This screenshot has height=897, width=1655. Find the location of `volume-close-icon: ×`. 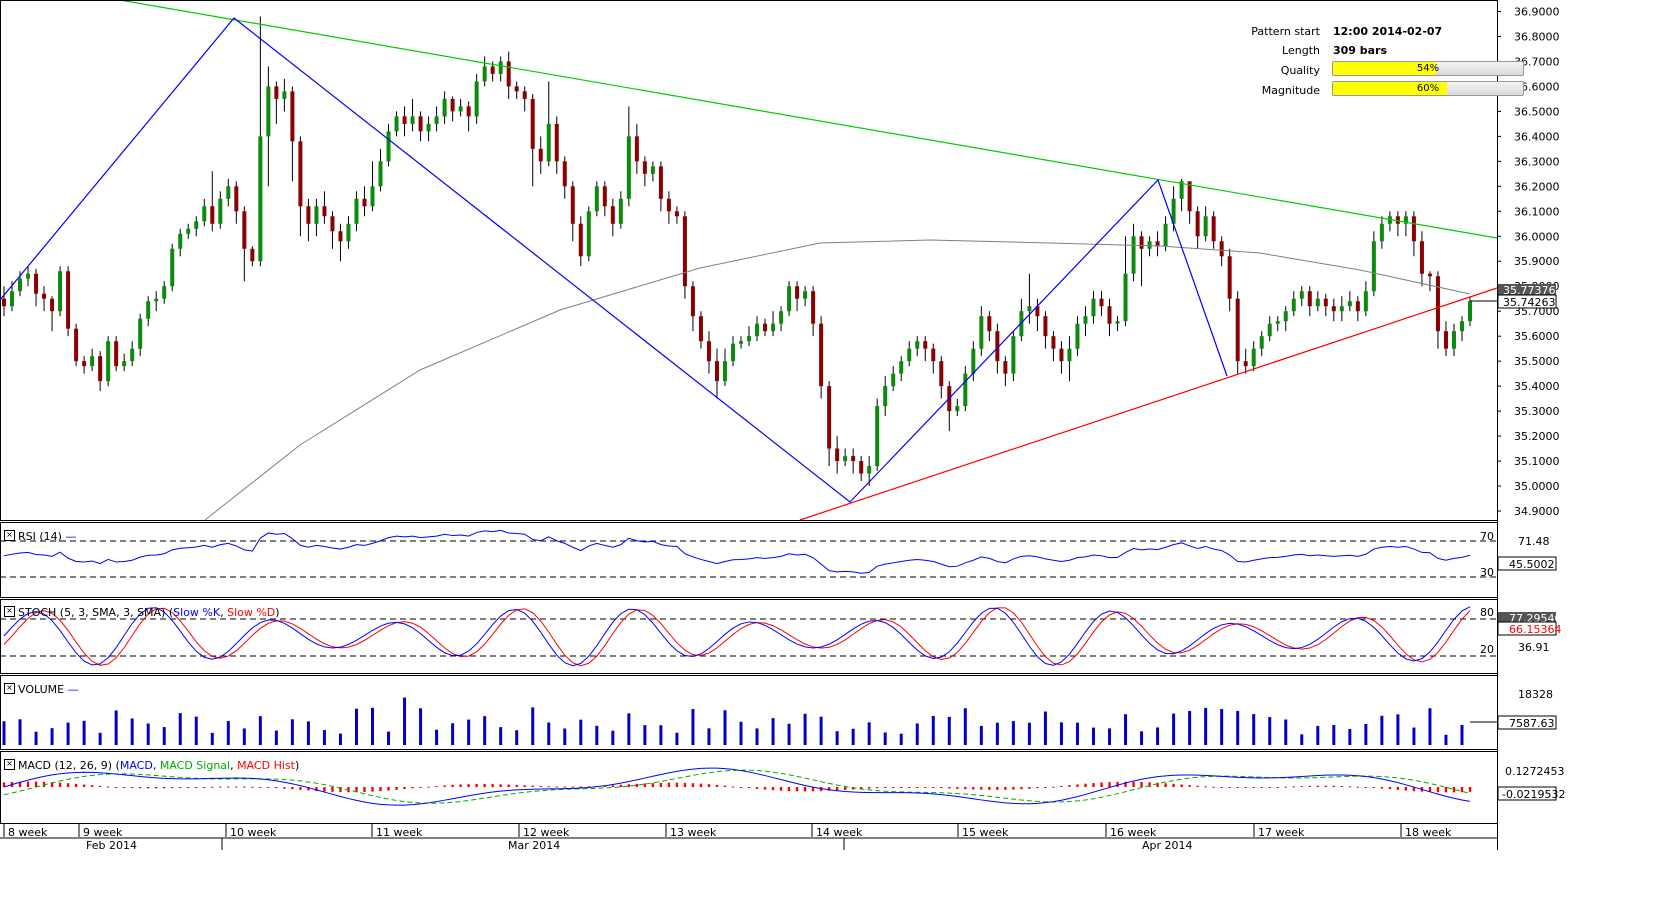

volume-close-icon: × is located at coordinates (9, 688).